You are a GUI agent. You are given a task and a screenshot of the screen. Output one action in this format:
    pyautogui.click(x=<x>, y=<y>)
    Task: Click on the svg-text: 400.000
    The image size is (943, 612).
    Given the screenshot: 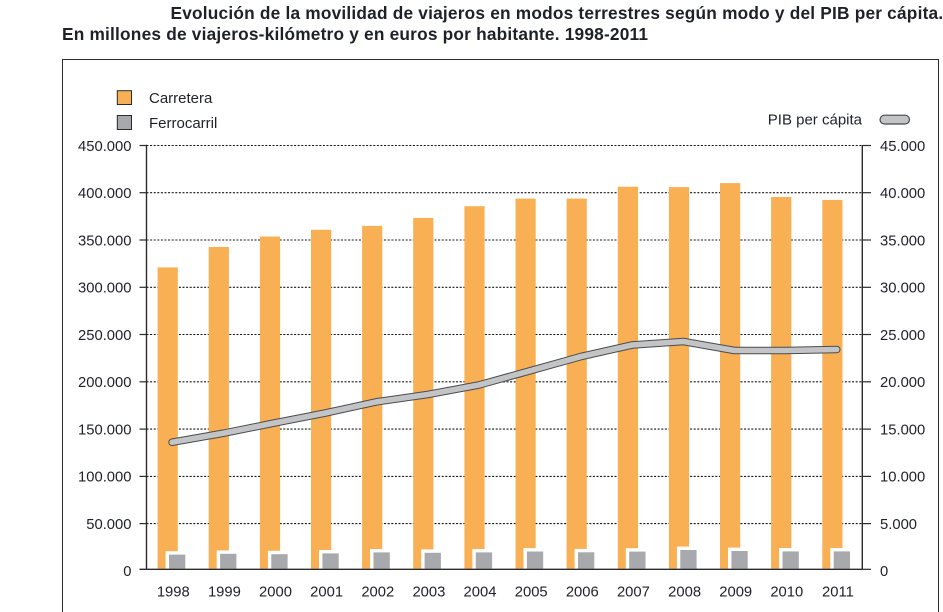 What is the action you would take?
    pyautogui.click(x=105, y=194)
    